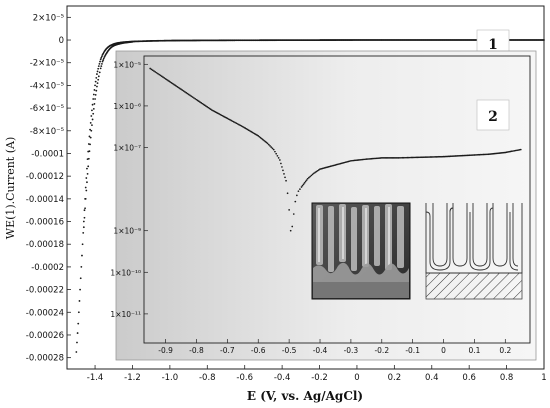 The height and width of the screenshot is (408, 550). I want to click on nanotube-schematic, so click(474, 251).